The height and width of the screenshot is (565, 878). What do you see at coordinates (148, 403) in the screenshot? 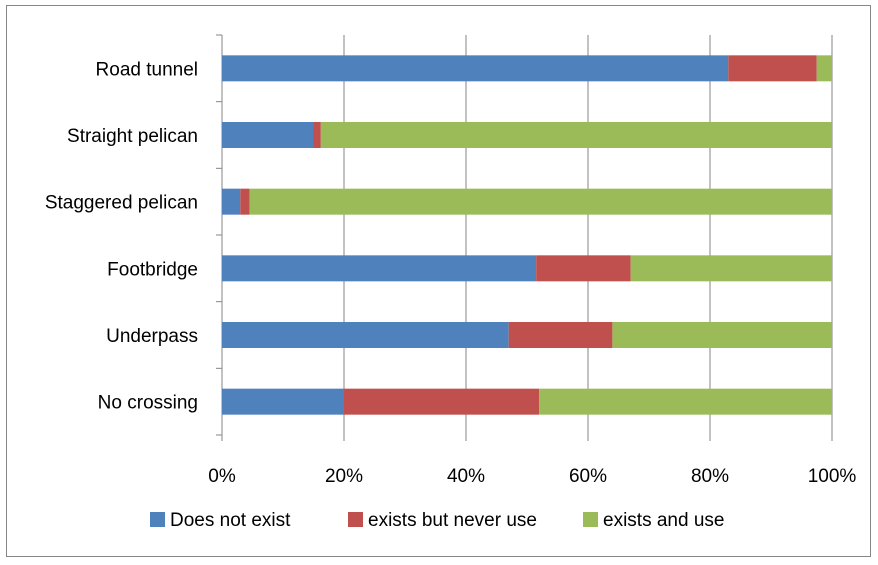
I see `category-label: No crossing` at bounding box center [148, 403].